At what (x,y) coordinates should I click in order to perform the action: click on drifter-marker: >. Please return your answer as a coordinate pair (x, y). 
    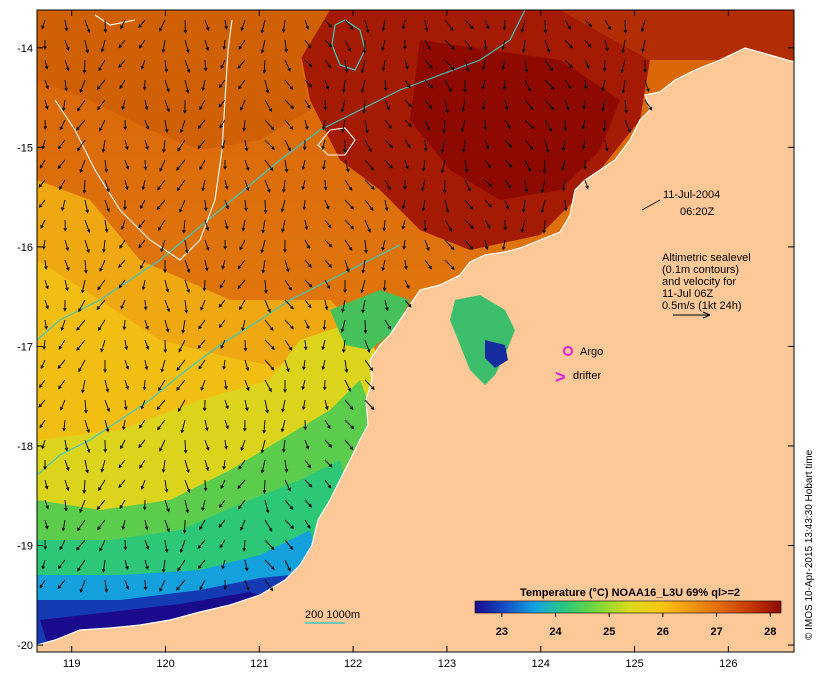
    Looking at the image, I should click on (560, 377).